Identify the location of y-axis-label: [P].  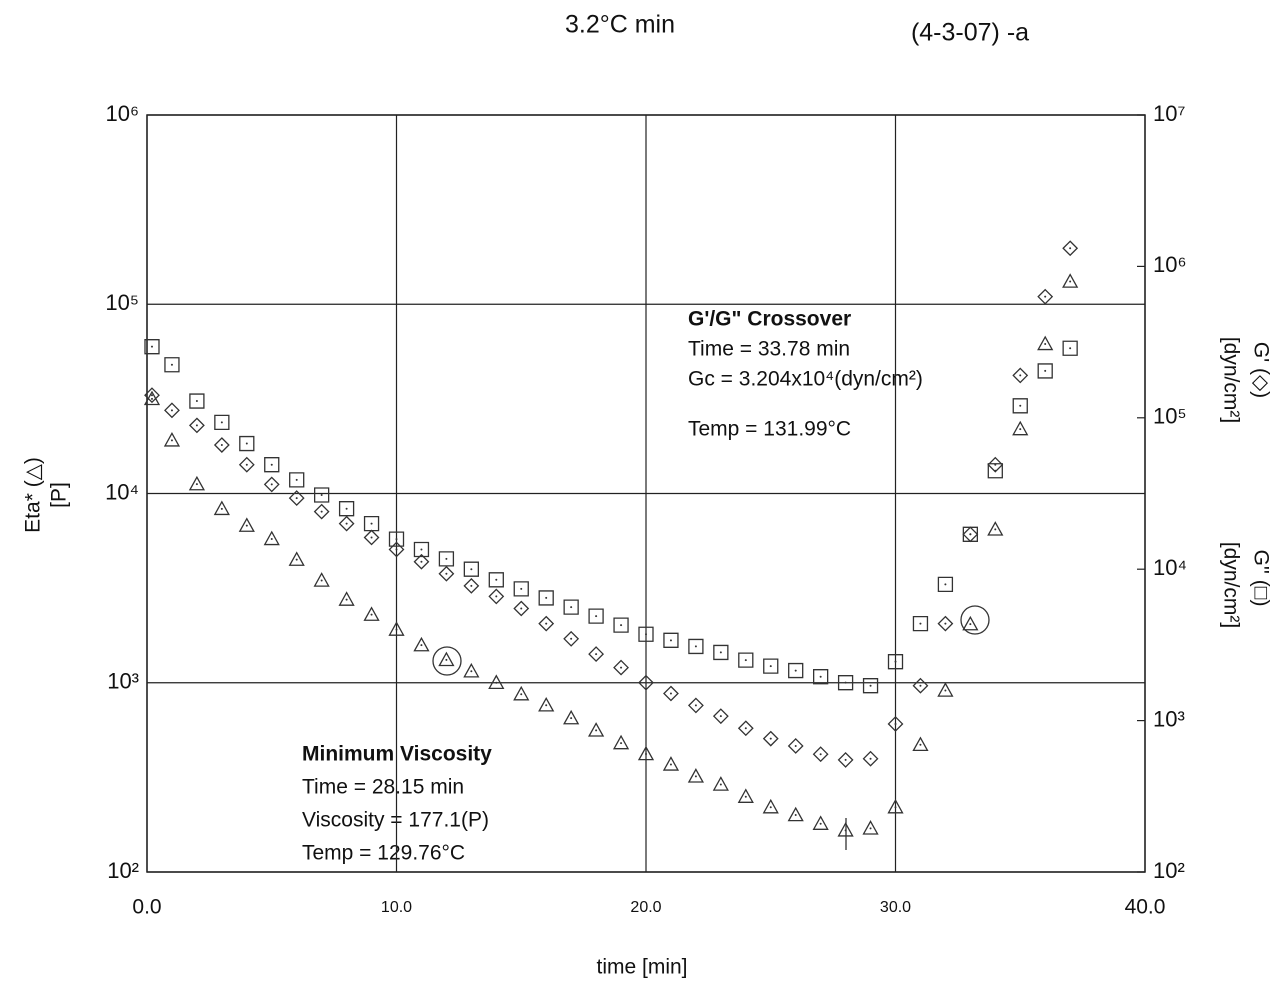
(59, 495).